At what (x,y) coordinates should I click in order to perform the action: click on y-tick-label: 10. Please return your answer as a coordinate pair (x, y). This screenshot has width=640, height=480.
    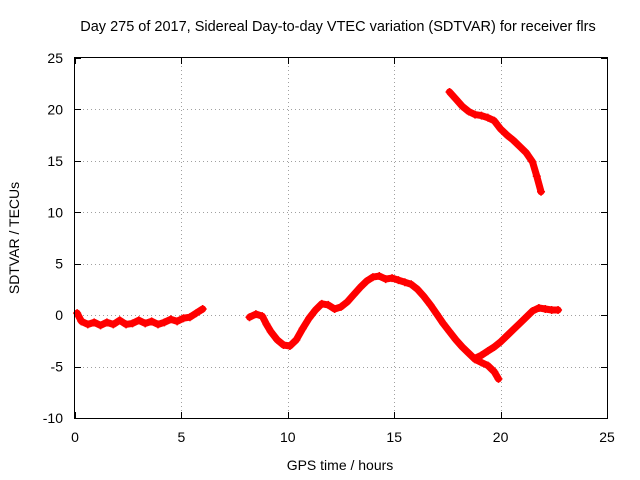
    Looking at the image, I should click on (55, 212).